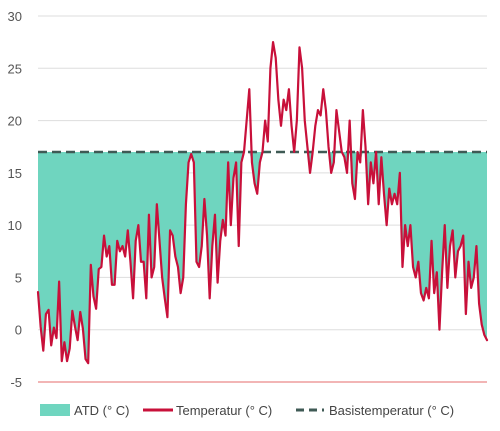  I want to click on y-tick-label: -5, so click(16, 382).